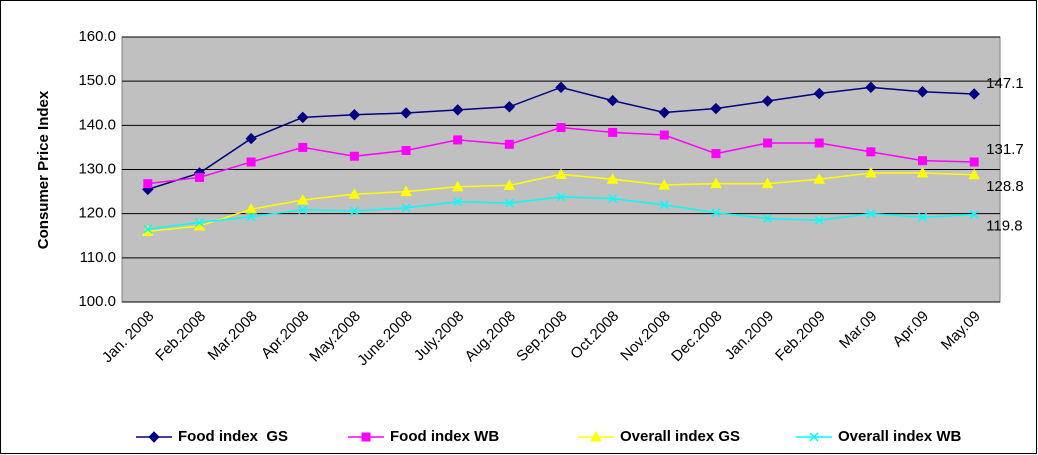 This screenshot has height=455, width=1038. I want to click on legend-label: Overall index GS, so click(680, 436).